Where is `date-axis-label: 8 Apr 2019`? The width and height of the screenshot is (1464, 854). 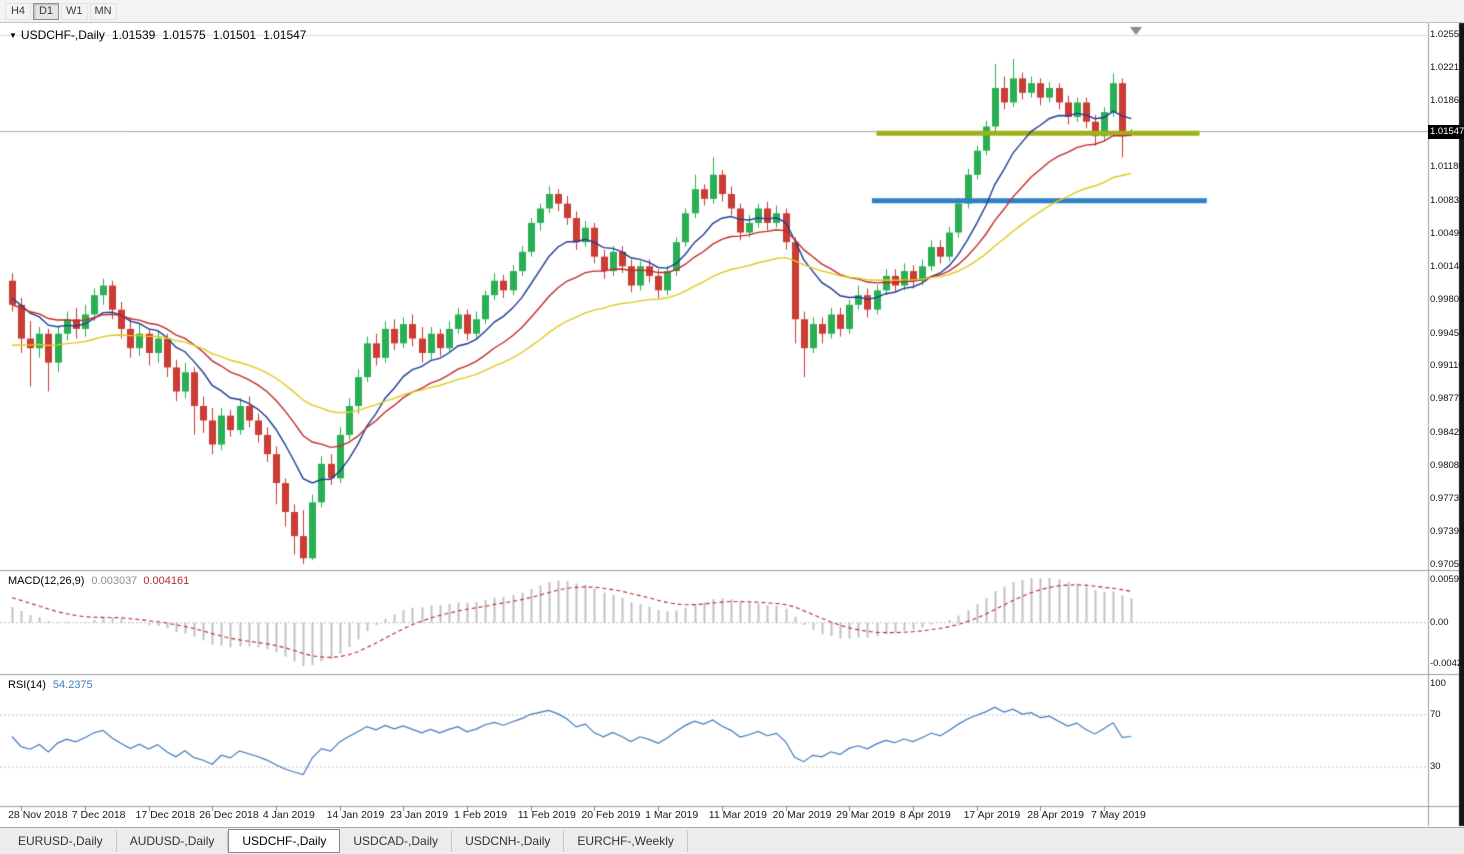
date-axis-label: 8 Apr 2019 is located at coordinates (925, 815).